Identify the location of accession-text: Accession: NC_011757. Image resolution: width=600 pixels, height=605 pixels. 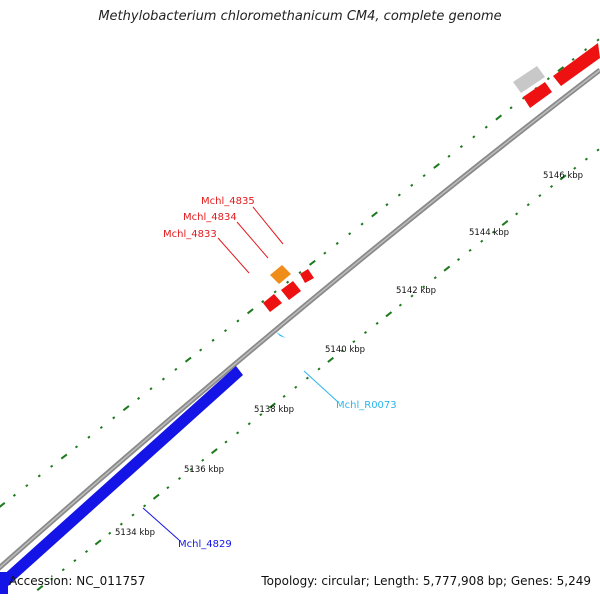
(77, 581).